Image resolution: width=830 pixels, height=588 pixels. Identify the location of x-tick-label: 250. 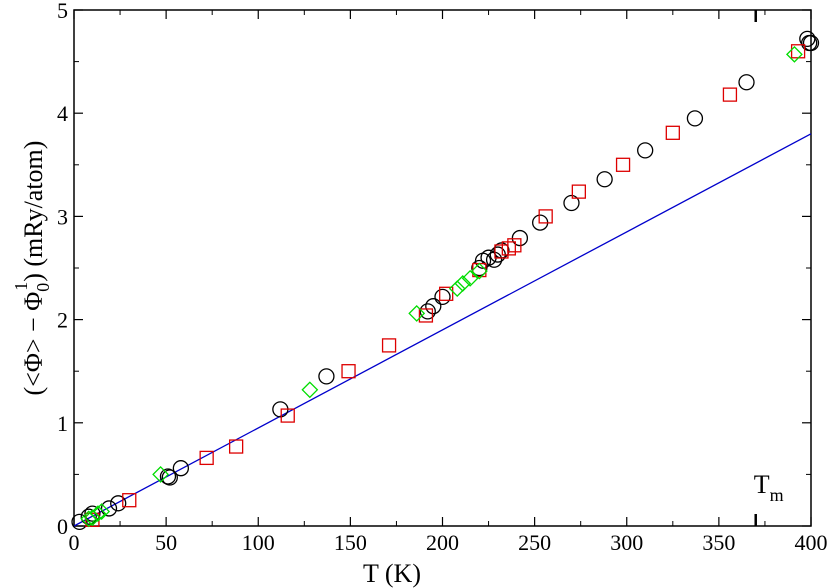
(534, 542).